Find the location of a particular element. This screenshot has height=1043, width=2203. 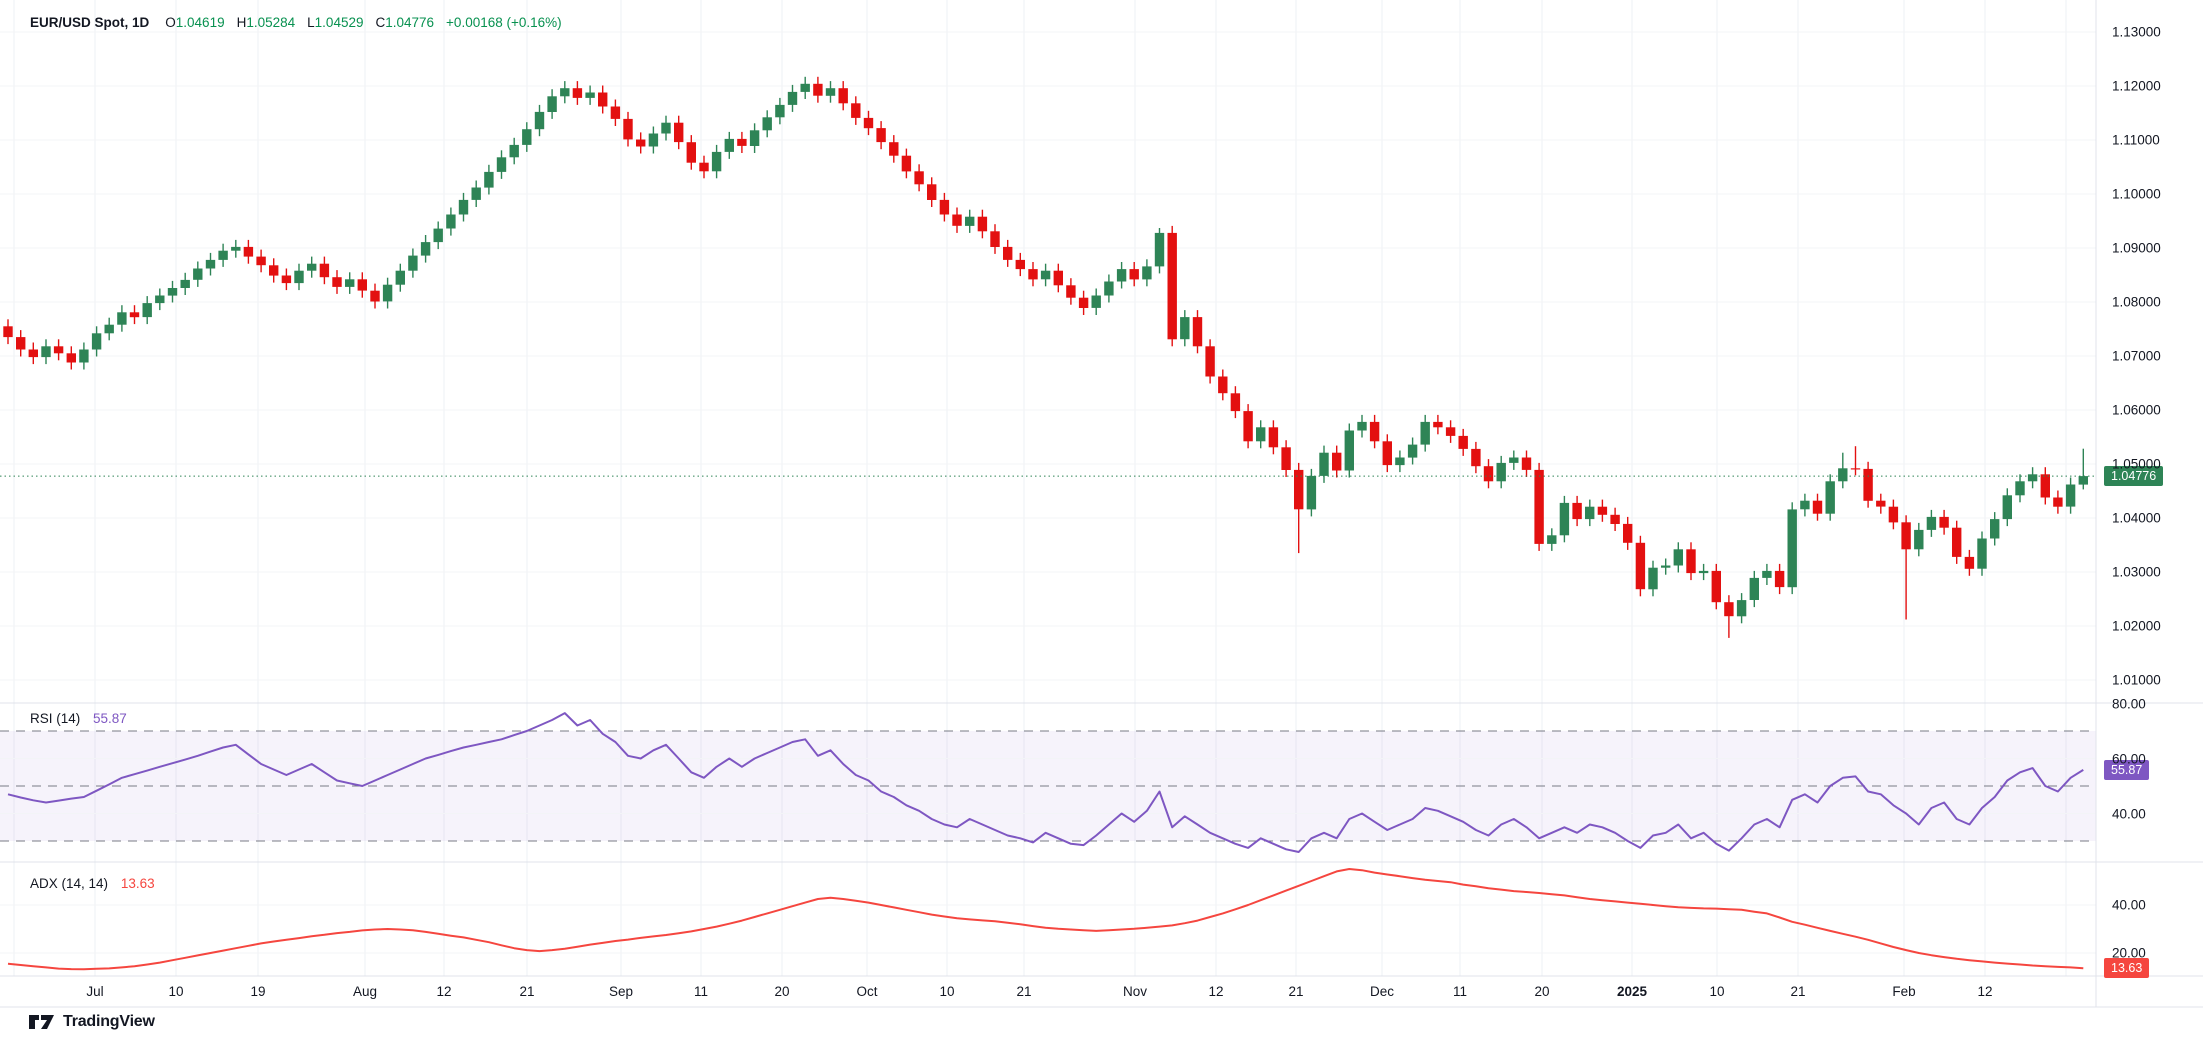

ohlc-low: L1.04529 is located at coordinates (335, 22).